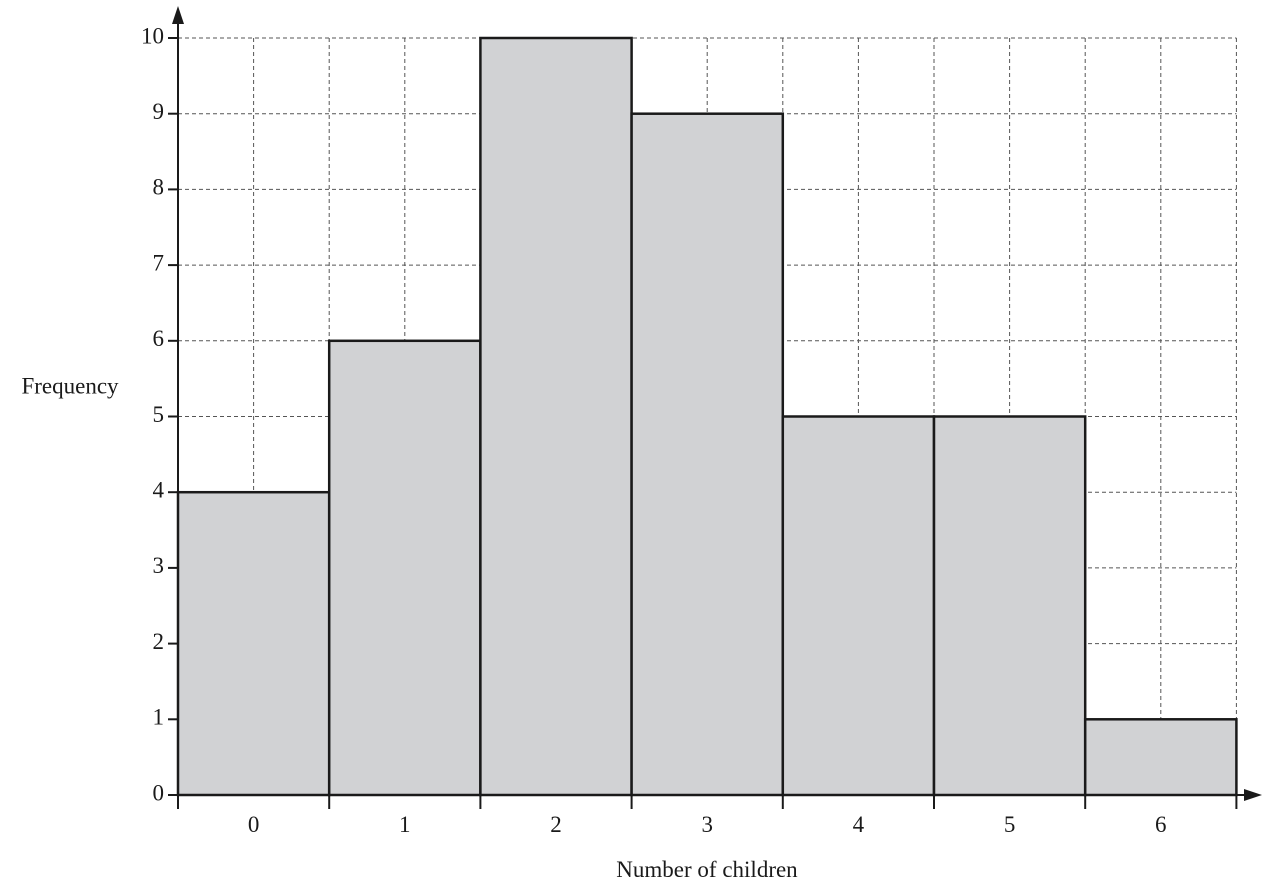  Describe the element at coordinates (159, 338) in the screenshot. I see `y-tick-label: 6` at that location.